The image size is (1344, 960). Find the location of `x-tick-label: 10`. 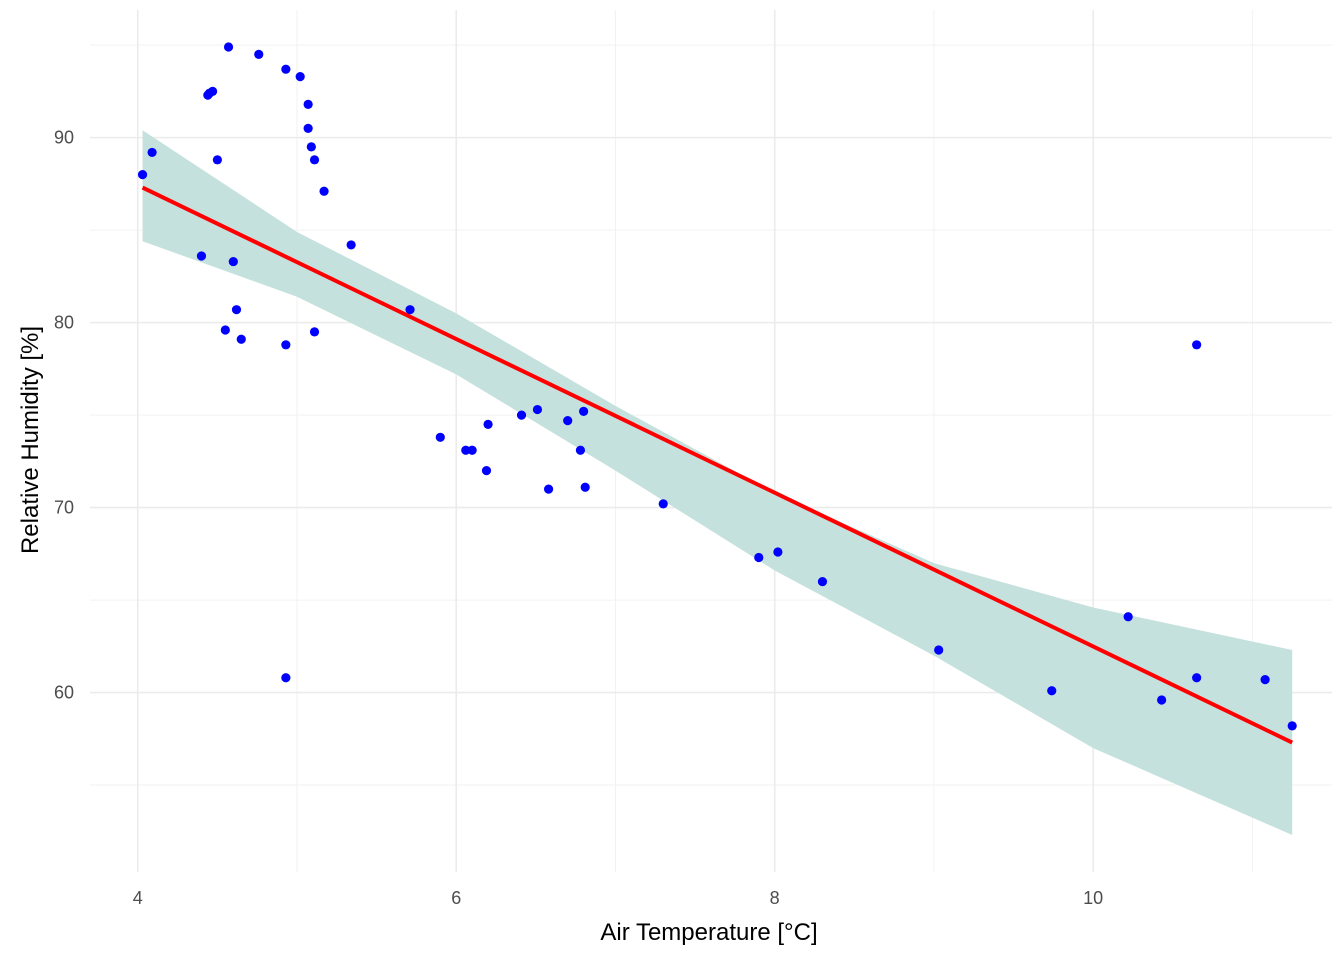

x-tick-label: 10 is located at coordinates (1093, 898).